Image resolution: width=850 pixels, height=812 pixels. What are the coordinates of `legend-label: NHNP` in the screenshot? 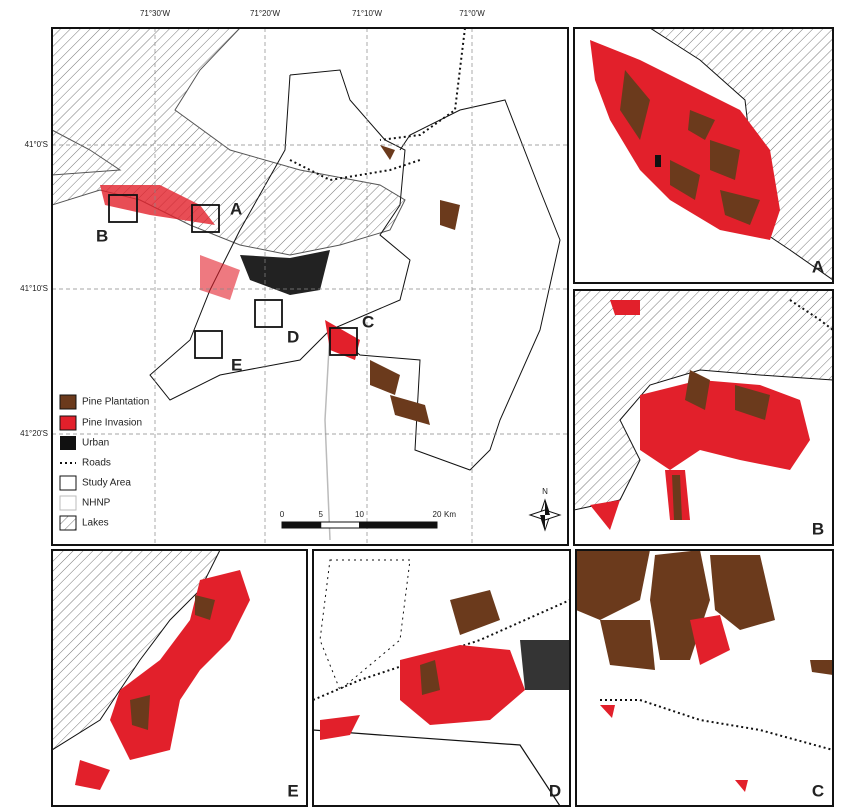 It's located at (96, 503).